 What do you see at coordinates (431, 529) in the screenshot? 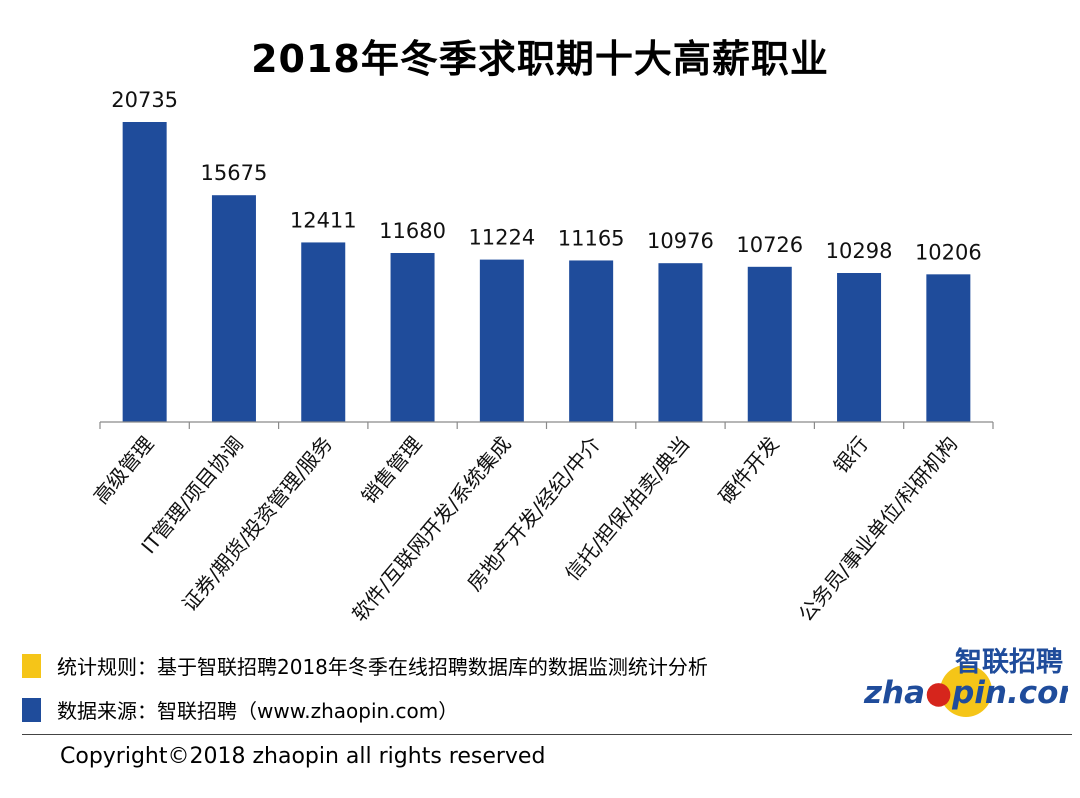
I see `category-label: 软件/互联网开发/系统集成` at bounding box center [431, 529].